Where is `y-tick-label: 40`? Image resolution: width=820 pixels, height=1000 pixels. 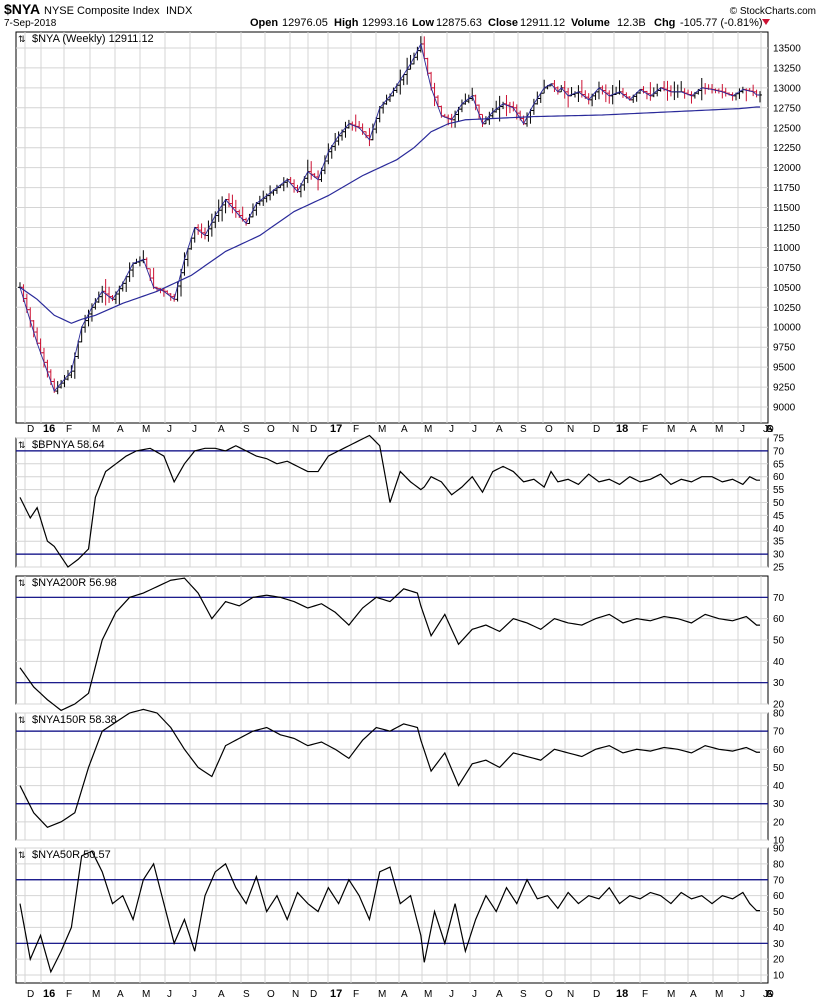 y-tick-label: 40 is located at coordinates (779, 928).